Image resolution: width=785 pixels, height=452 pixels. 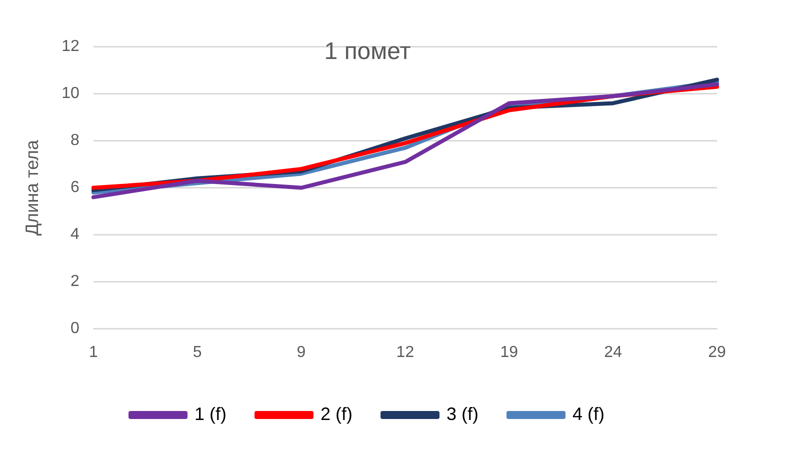 What do you see at coordinates (336, 414) in the screenshot?
I see `legend-label: 2 (f)` at bounding box center [336, 414].